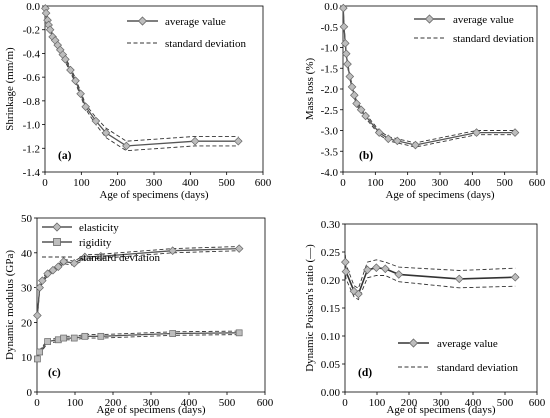  I want to click on x-tick-label: 500, so click(504, 183).